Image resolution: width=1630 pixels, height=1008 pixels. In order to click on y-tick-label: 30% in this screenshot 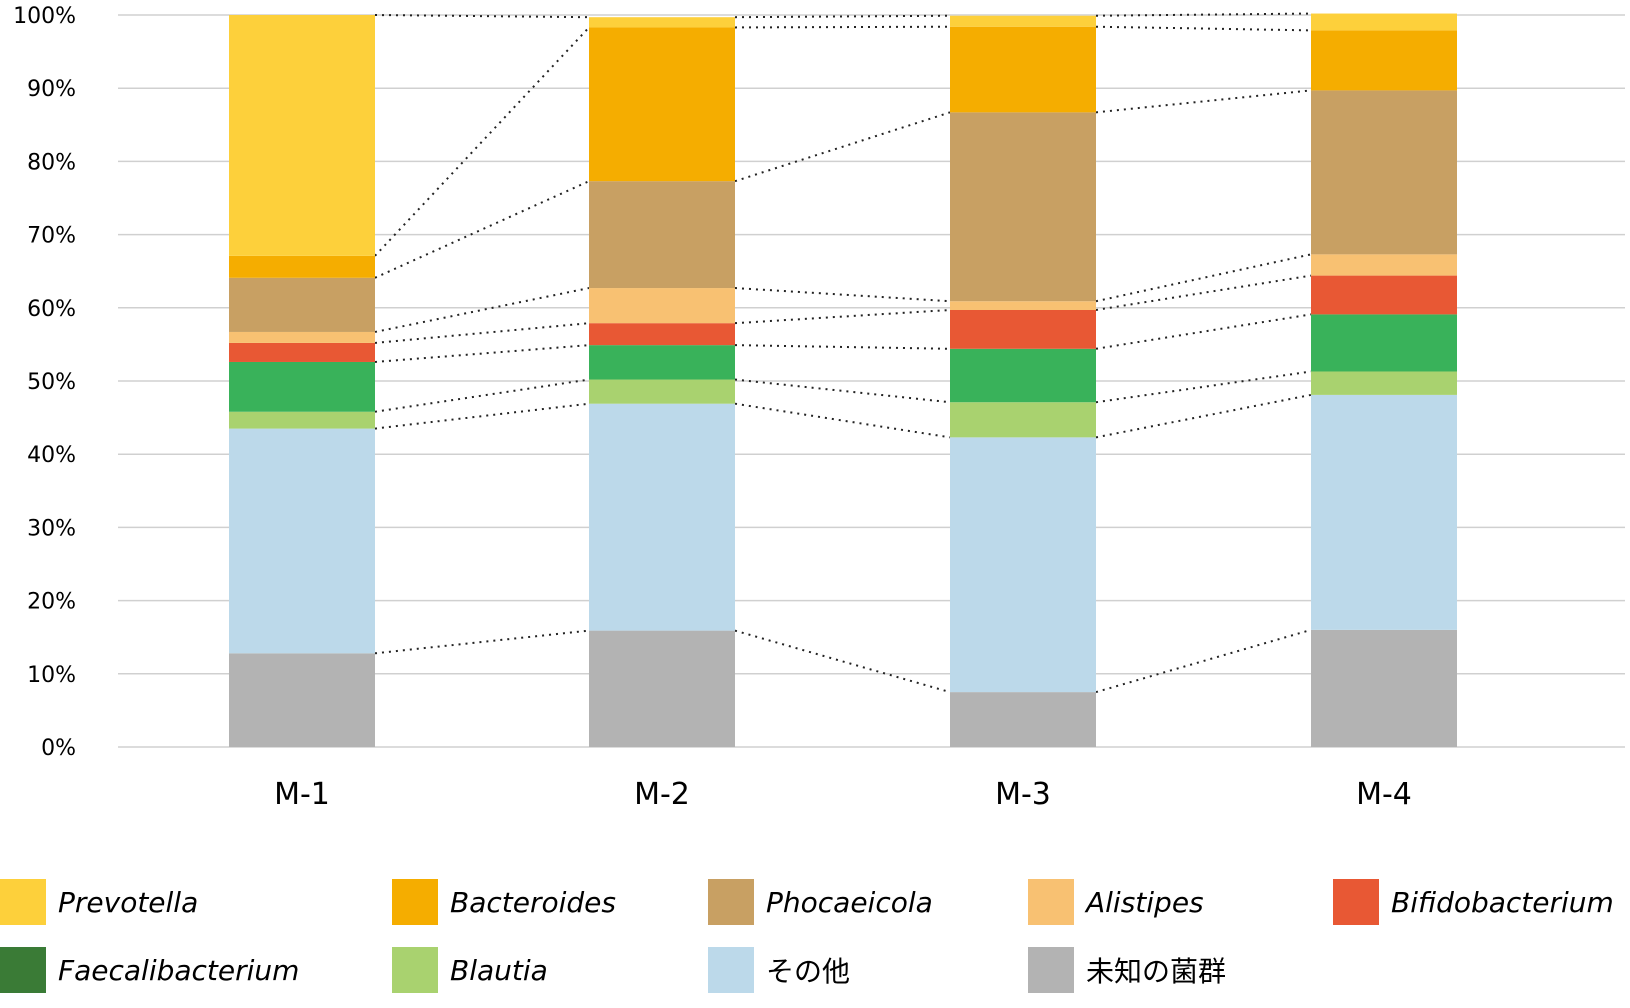, I will do `click(51, 528)`.